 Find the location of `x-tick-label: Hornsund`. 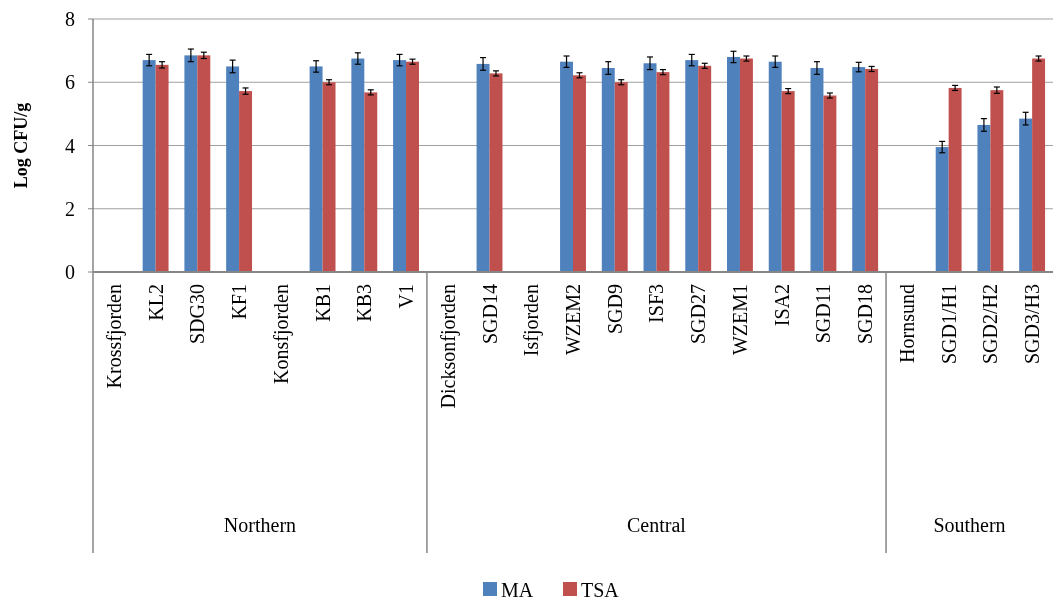

x-tick-label: Hornsund is located at coordinates (906, 323).